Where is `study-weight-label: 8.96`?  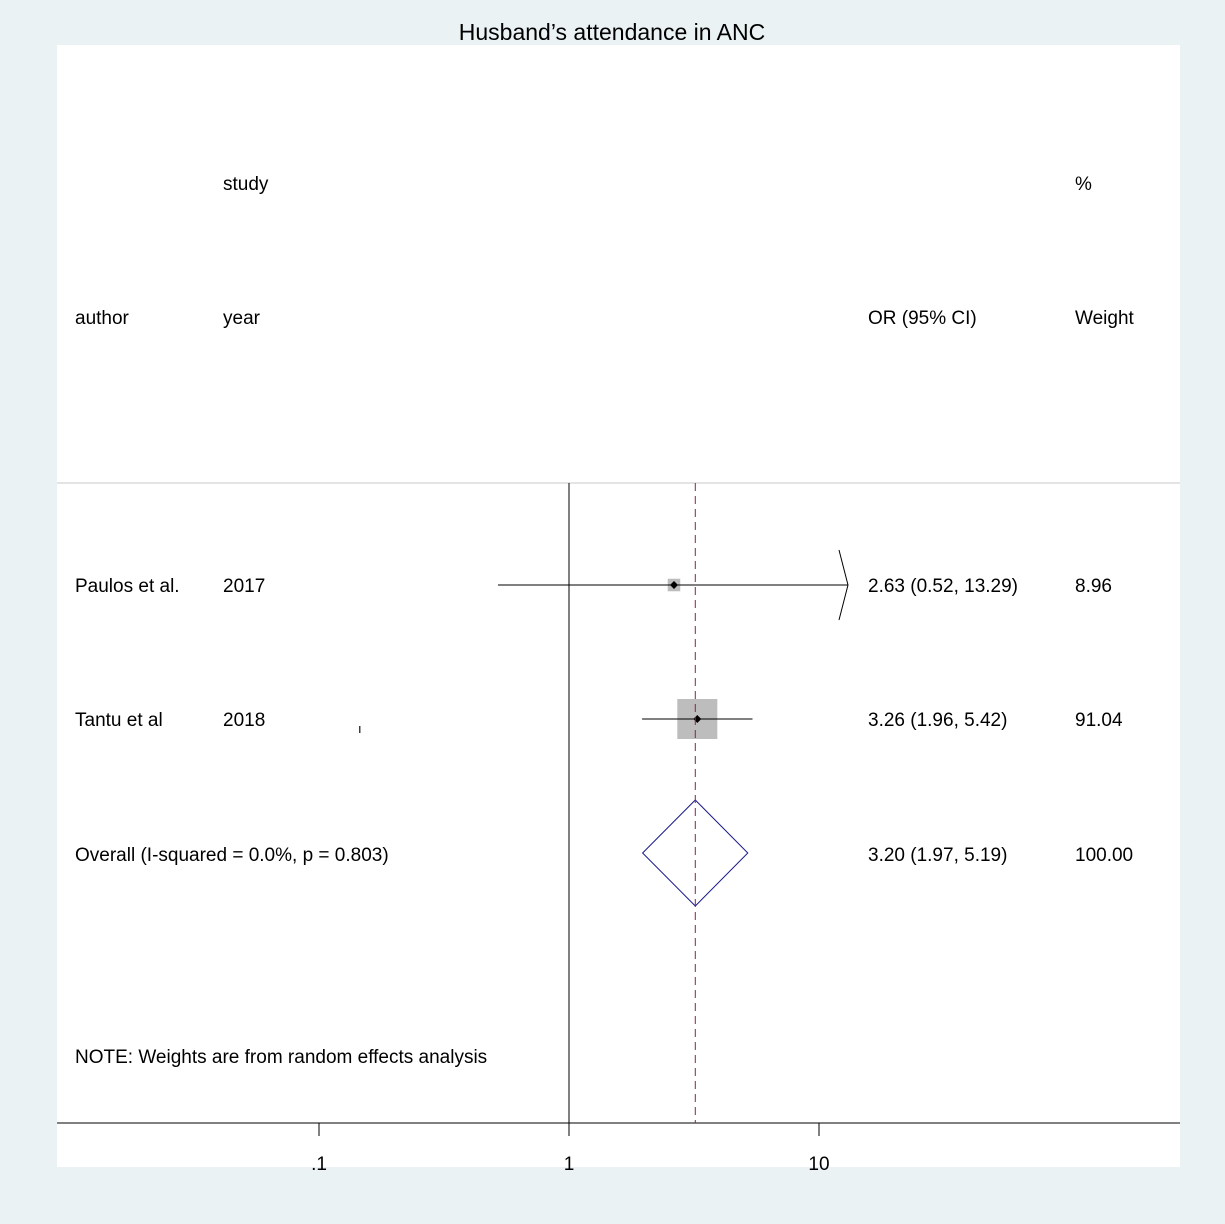 study-weight-label: 8.96 is located at coordinates (1093, 586).